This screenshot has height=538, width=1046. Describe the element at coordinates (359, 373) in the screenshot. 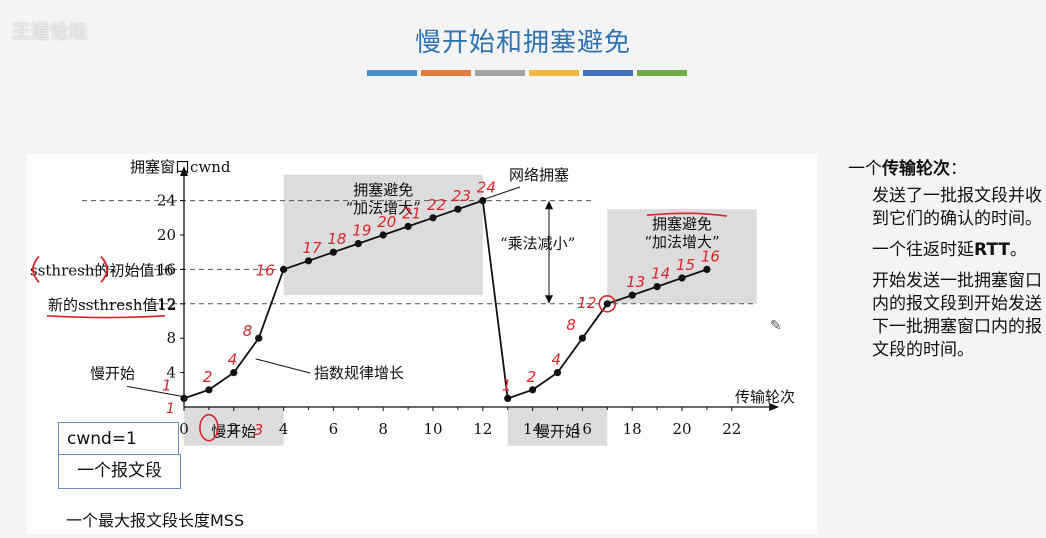

I see `annotation-exponential: 指数规律增长` at that location.